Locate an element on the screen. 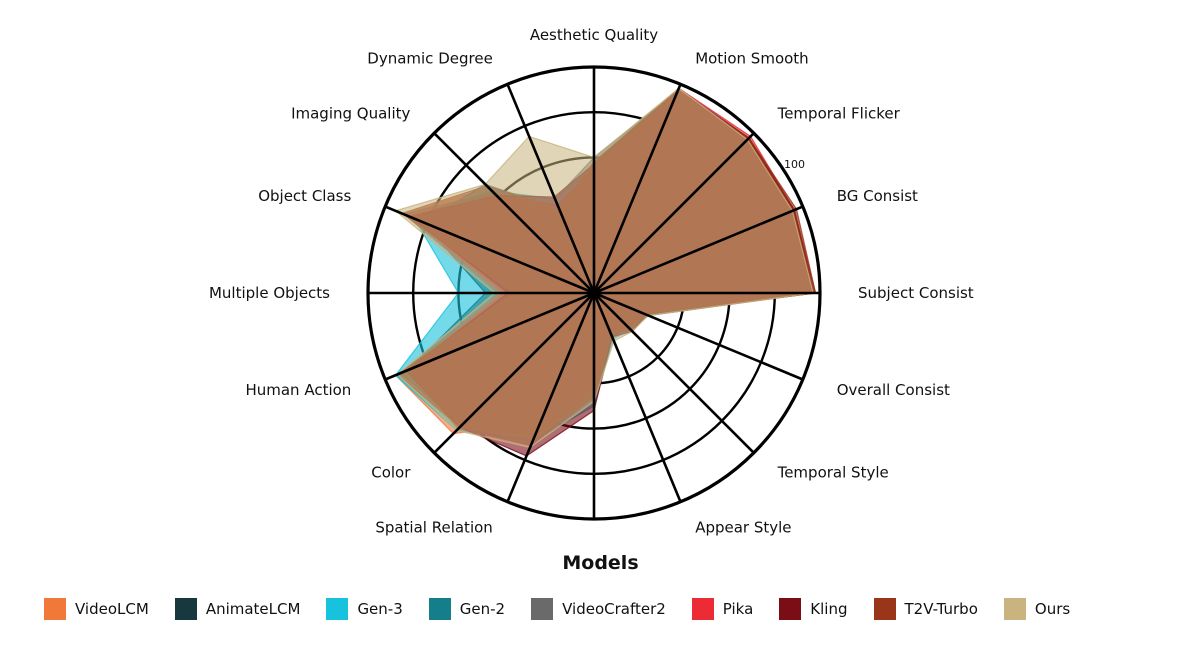  legend-label: Ours is located at coordinates (1052, 609).